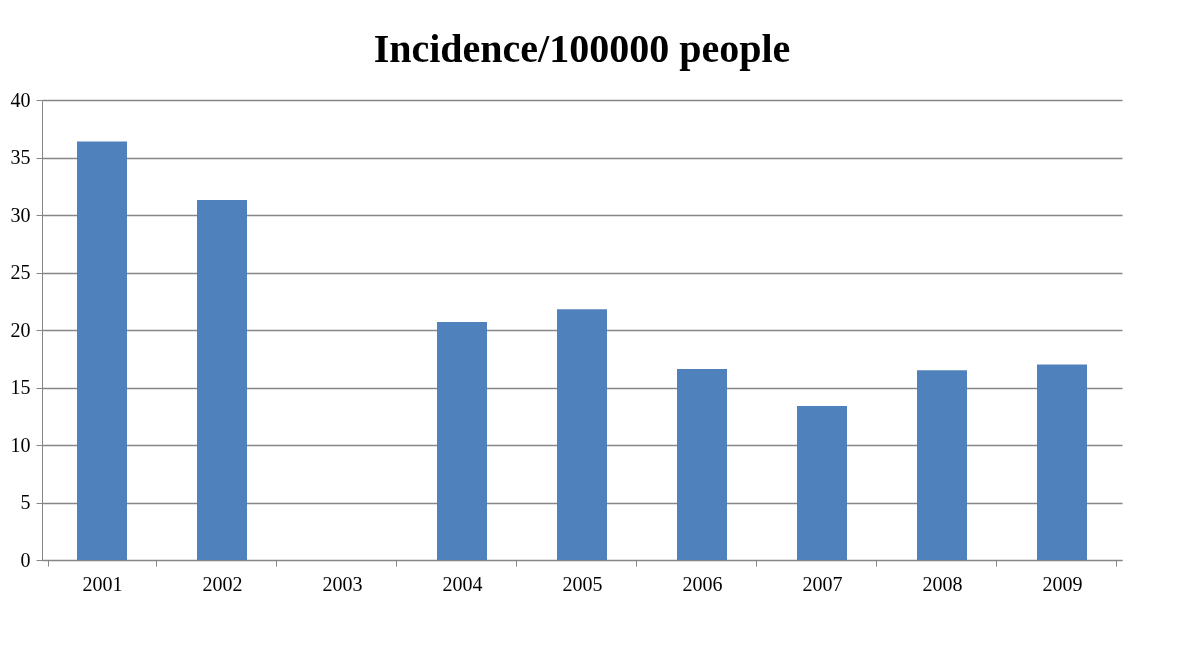 The width and height of the screenshot is (1200, 647). I want to click on y-tick-label: 10, so click(20, 444).